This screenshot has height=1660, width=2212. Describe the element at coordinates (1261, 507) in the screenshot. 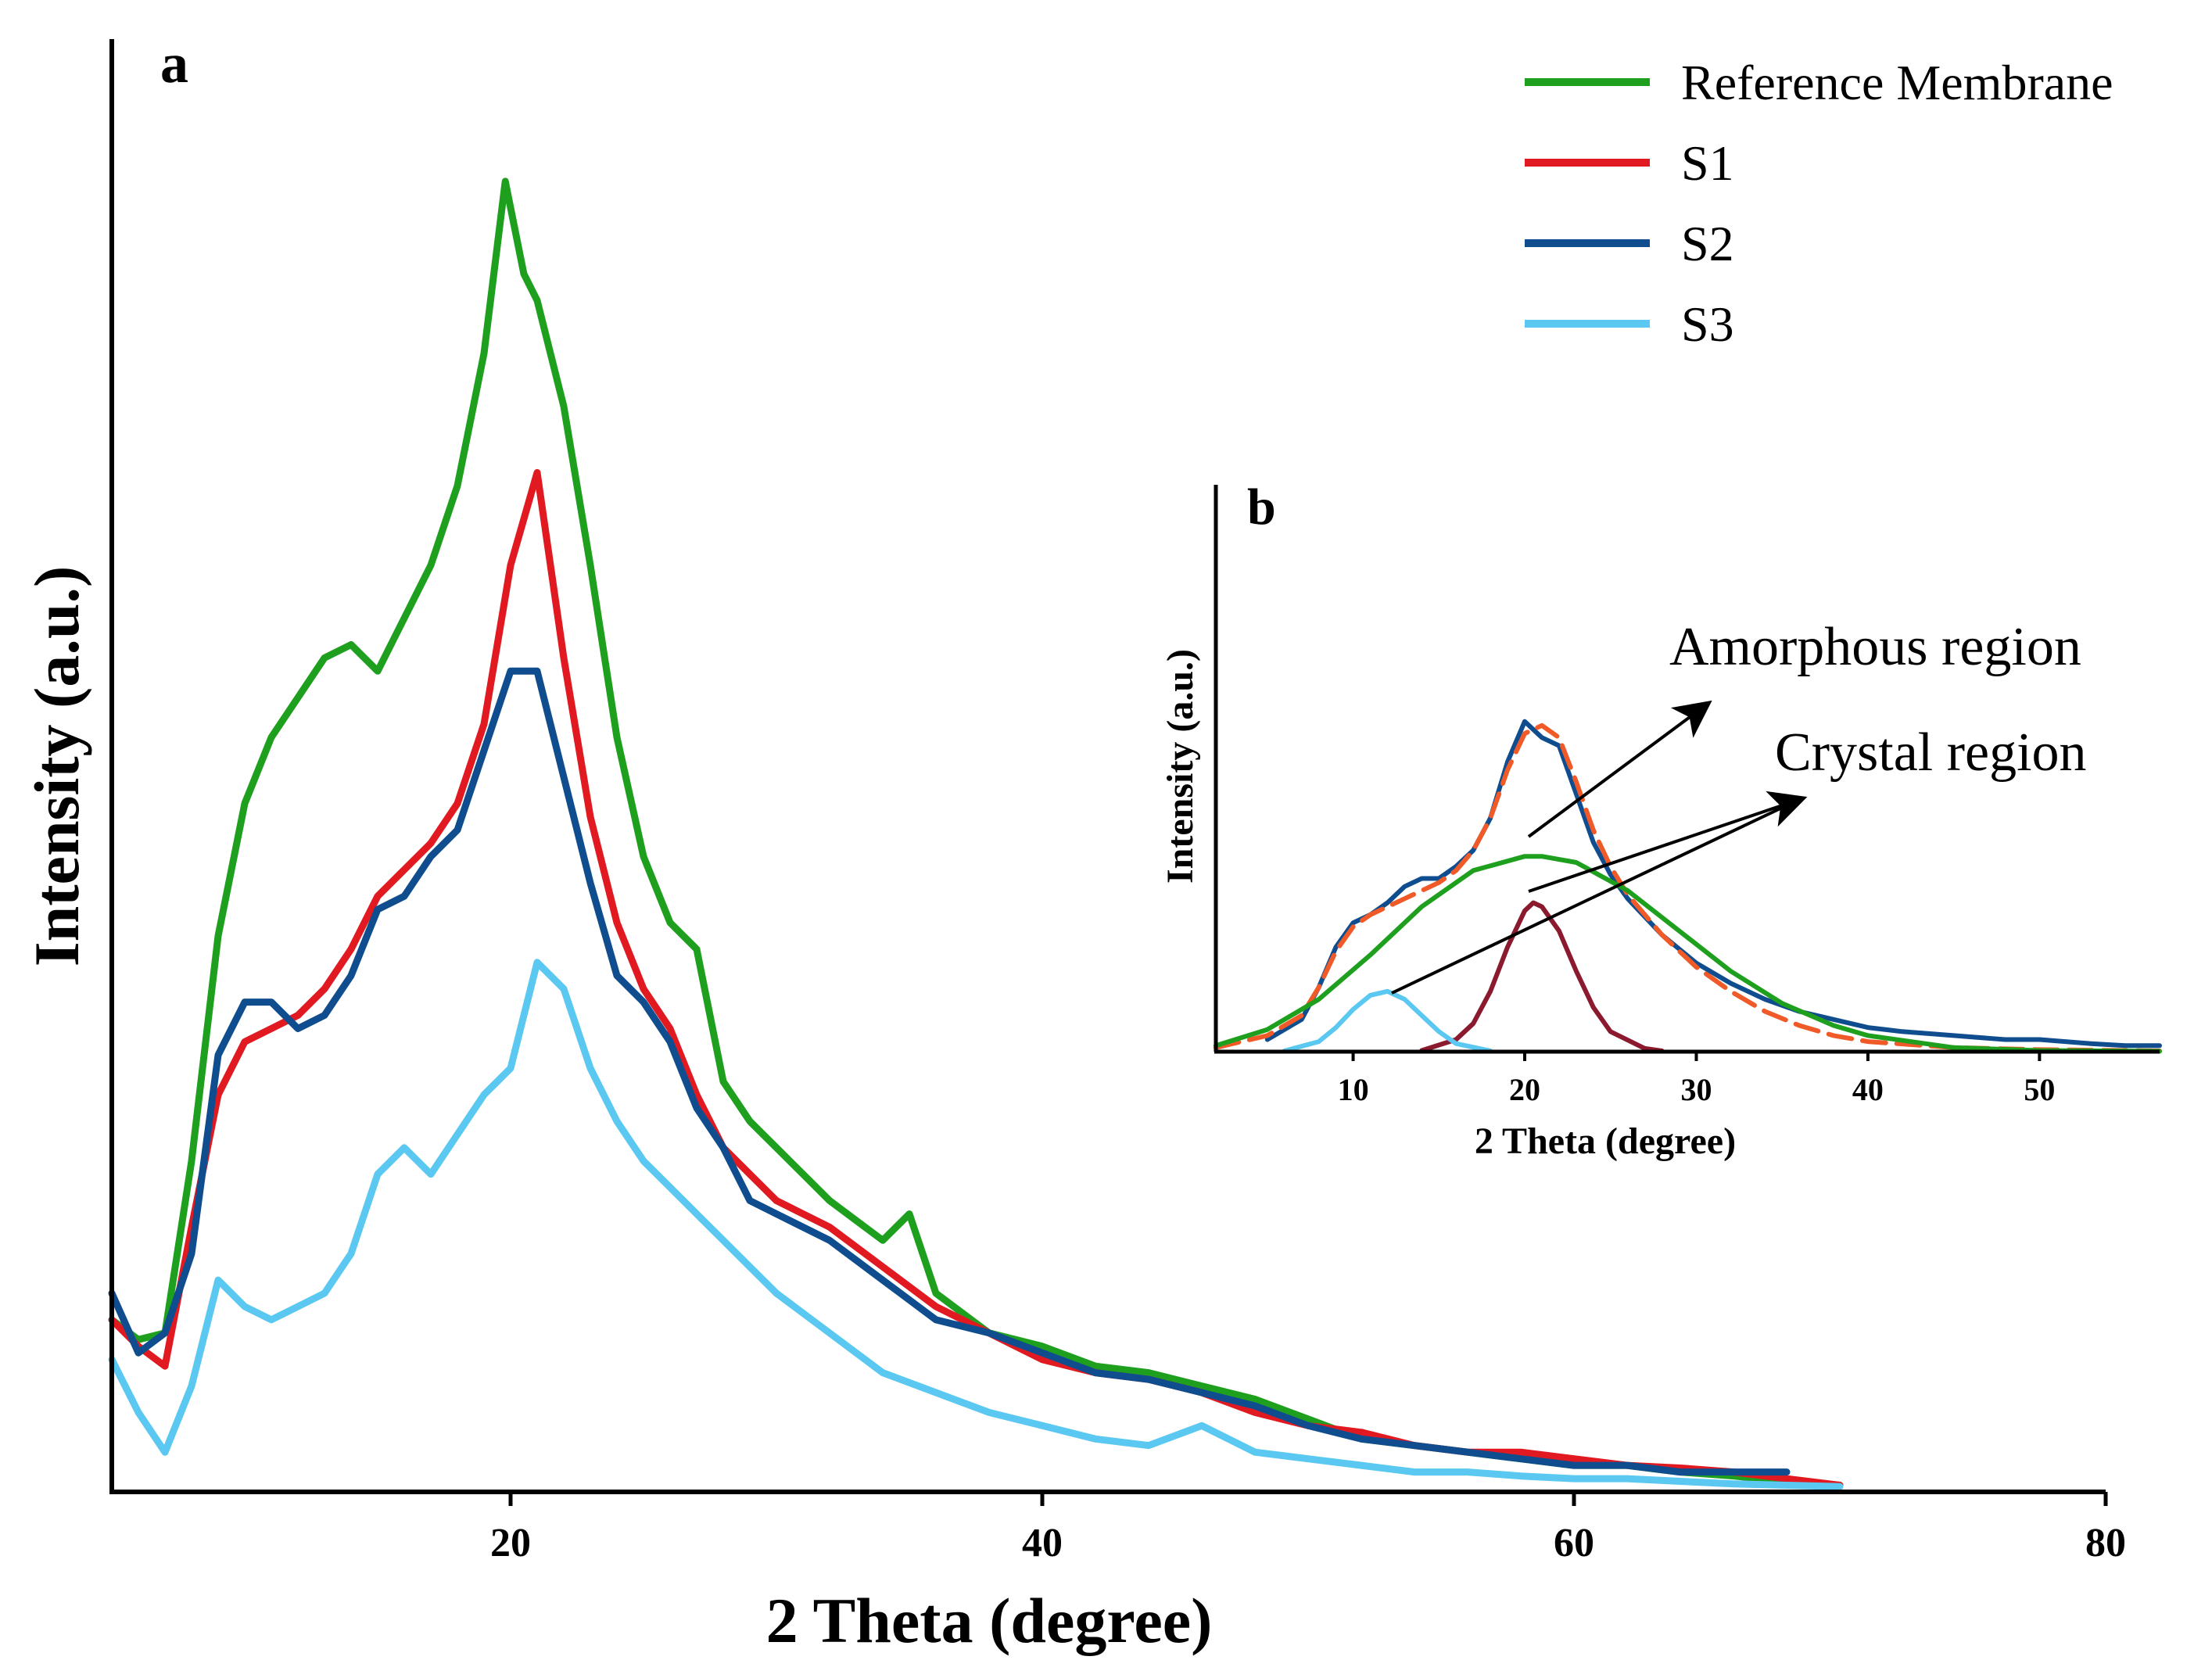

I see `panel-b-label: b` at that location.